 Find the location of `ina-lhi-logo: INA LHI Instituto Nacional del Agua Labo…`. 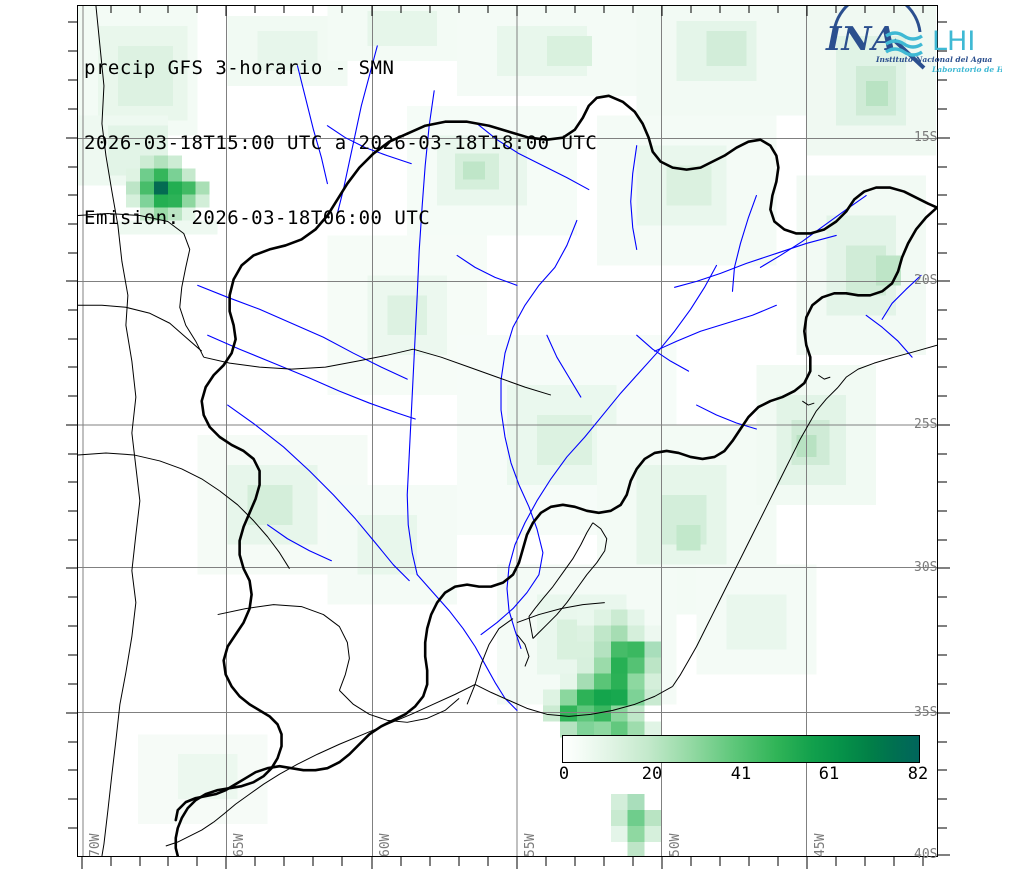

ina-lhi-logo: INA LHI Instituto Nacional del Agua Labo… is located at coordinates (907, 40).